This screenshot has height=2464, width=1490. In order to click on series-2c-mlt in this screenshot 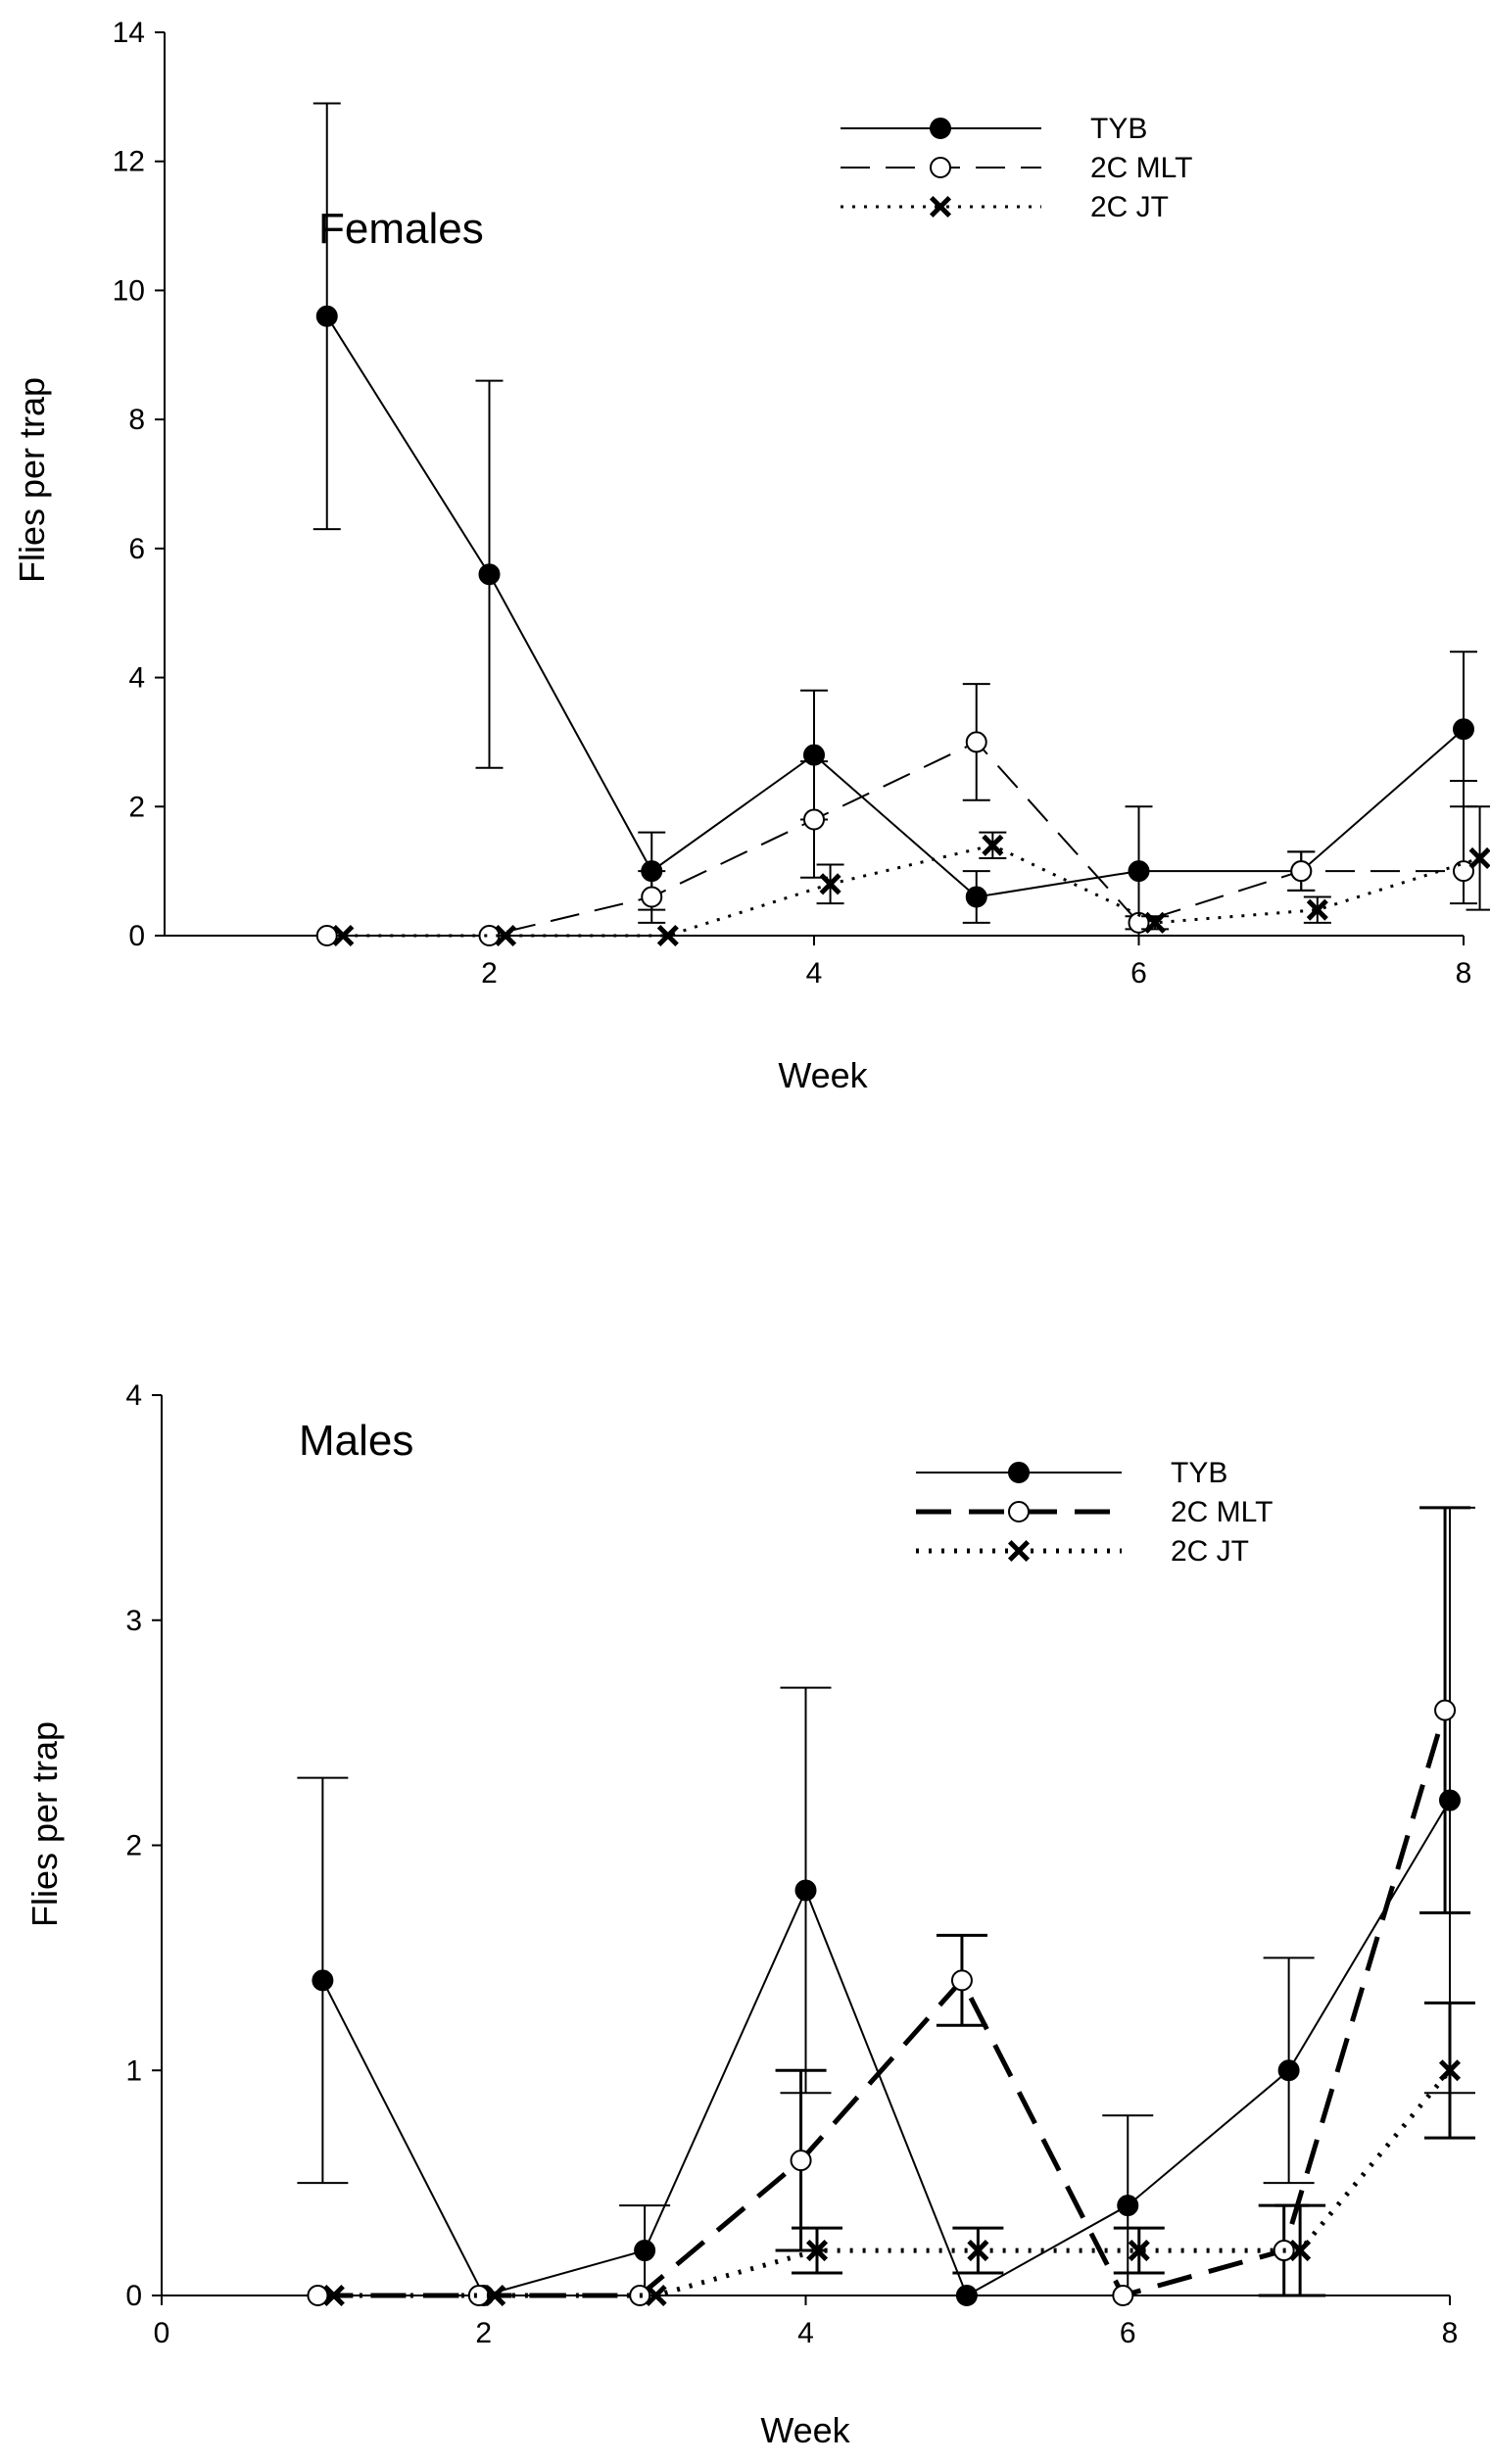, I will do `click(896, 814)`.